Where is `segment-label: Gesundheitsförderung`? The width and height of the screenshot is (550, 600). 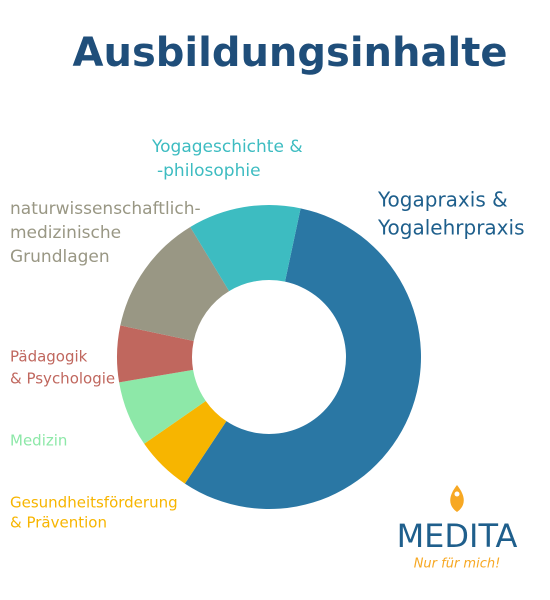 segment-label: Gesundheitsförderung is located at coordinates (94, 503).